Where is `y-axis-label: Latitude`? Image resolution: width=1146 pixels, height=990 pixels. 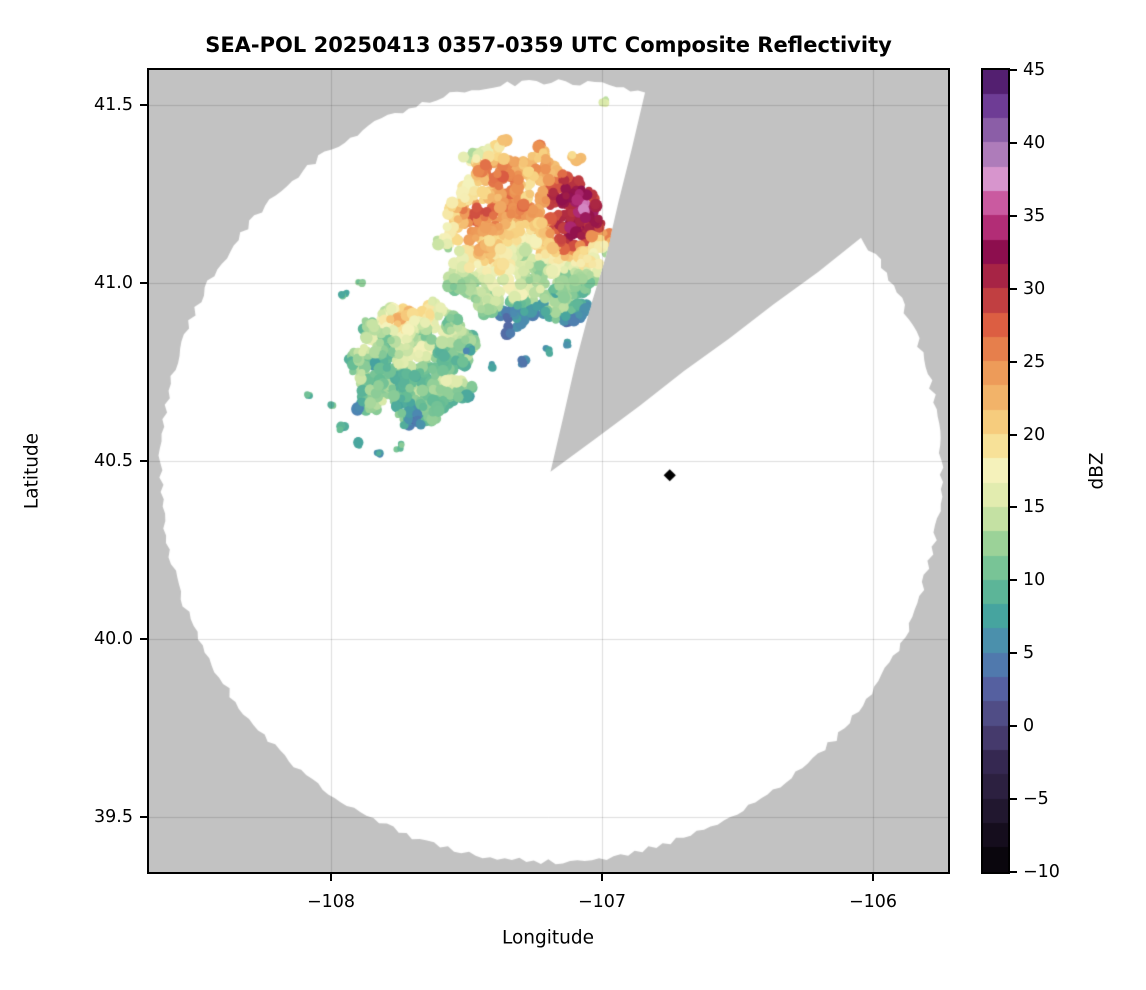 y-axis-label: Latitude is located at coordinates (32, 471).